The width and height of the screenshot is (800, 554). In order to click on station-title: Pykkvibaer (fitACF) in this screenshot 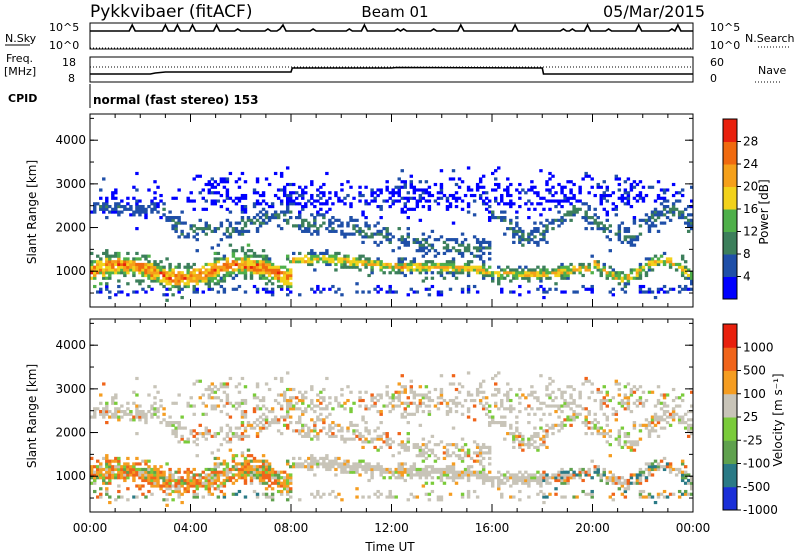, I will do `click(171, 12)`.